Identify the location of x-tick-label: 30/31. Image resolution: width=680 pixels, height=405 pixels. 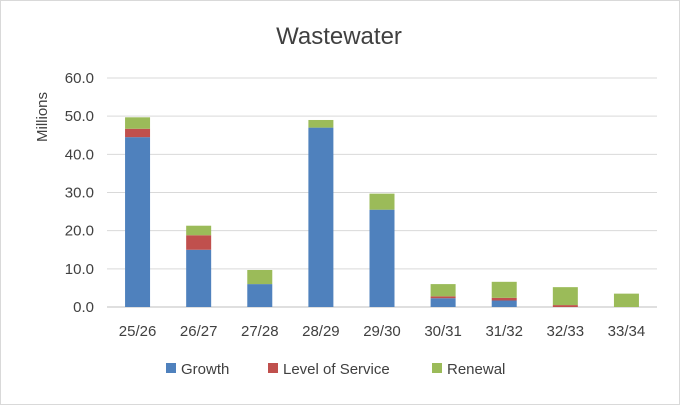
(443, 331).